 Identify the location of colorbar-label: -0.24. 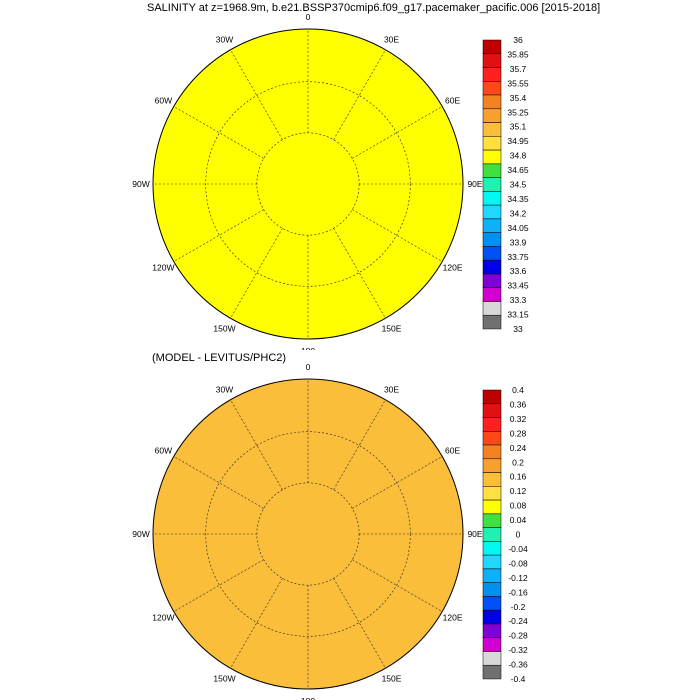
(518, 621).